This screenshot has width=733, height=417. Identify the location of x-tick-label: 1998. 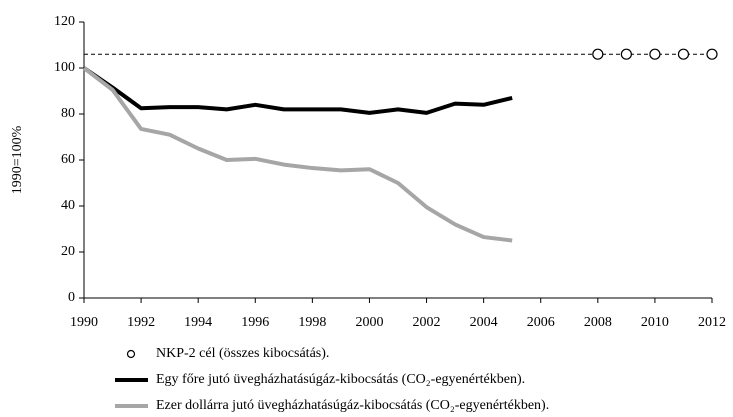
(312, 322).